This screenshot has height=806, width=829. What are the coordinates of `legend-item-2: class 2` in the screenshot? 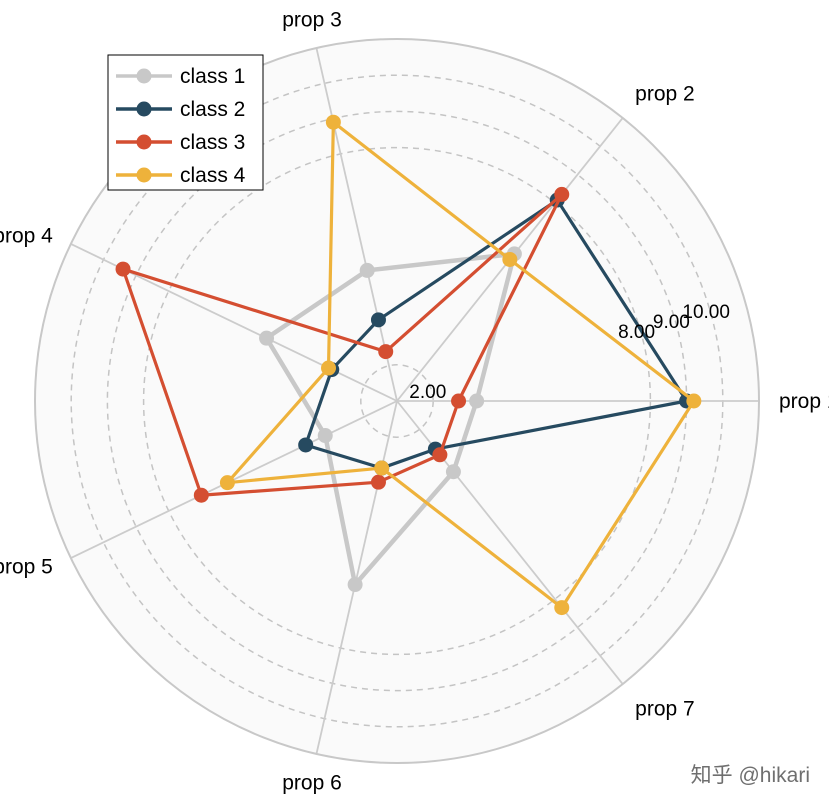 It's located at (180, 109).